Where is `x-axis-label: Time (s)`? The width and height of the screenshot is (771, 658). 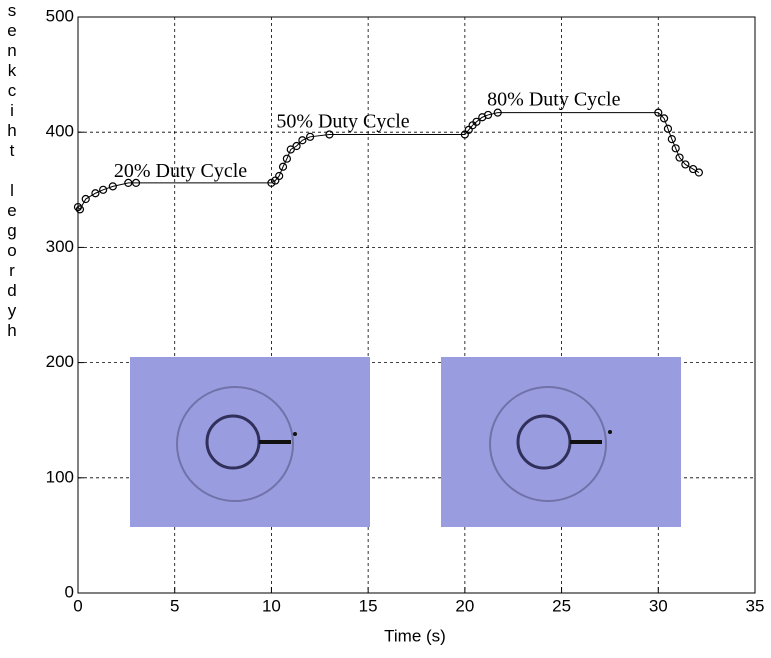 x-axis-label: Time (s) is located at coordinates (415, 635).